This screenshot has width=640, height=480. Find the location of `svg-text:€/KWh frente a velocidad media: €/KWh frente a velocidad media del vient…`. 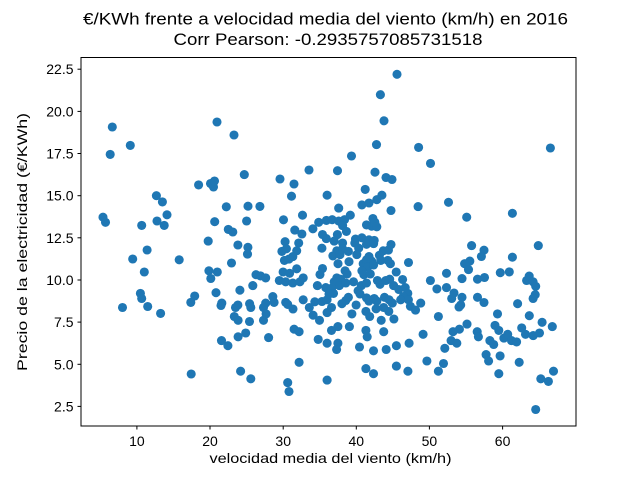

svg-text:€/KWh frente a velocidad media: €/KWh frente a velocidad media del vient… is located at coordinates (325, 19).